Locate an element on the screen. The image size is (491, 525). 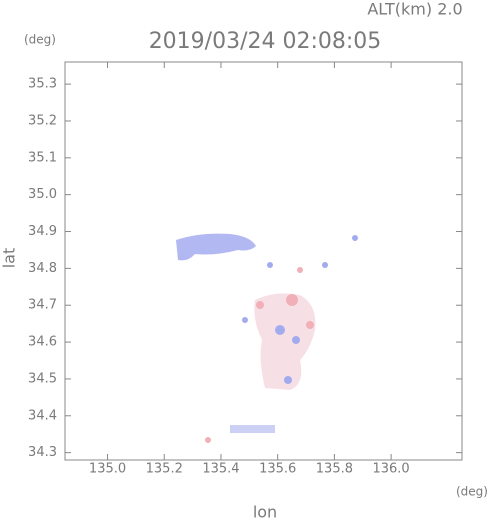
y-tick-label: 34.9 is located at coordinates (42, 231).